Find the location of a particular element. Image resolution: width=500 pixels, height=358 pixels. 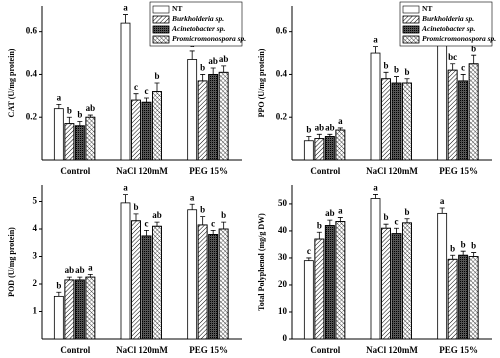

y-tick-label: 2 is located at coordinates (35, 283).